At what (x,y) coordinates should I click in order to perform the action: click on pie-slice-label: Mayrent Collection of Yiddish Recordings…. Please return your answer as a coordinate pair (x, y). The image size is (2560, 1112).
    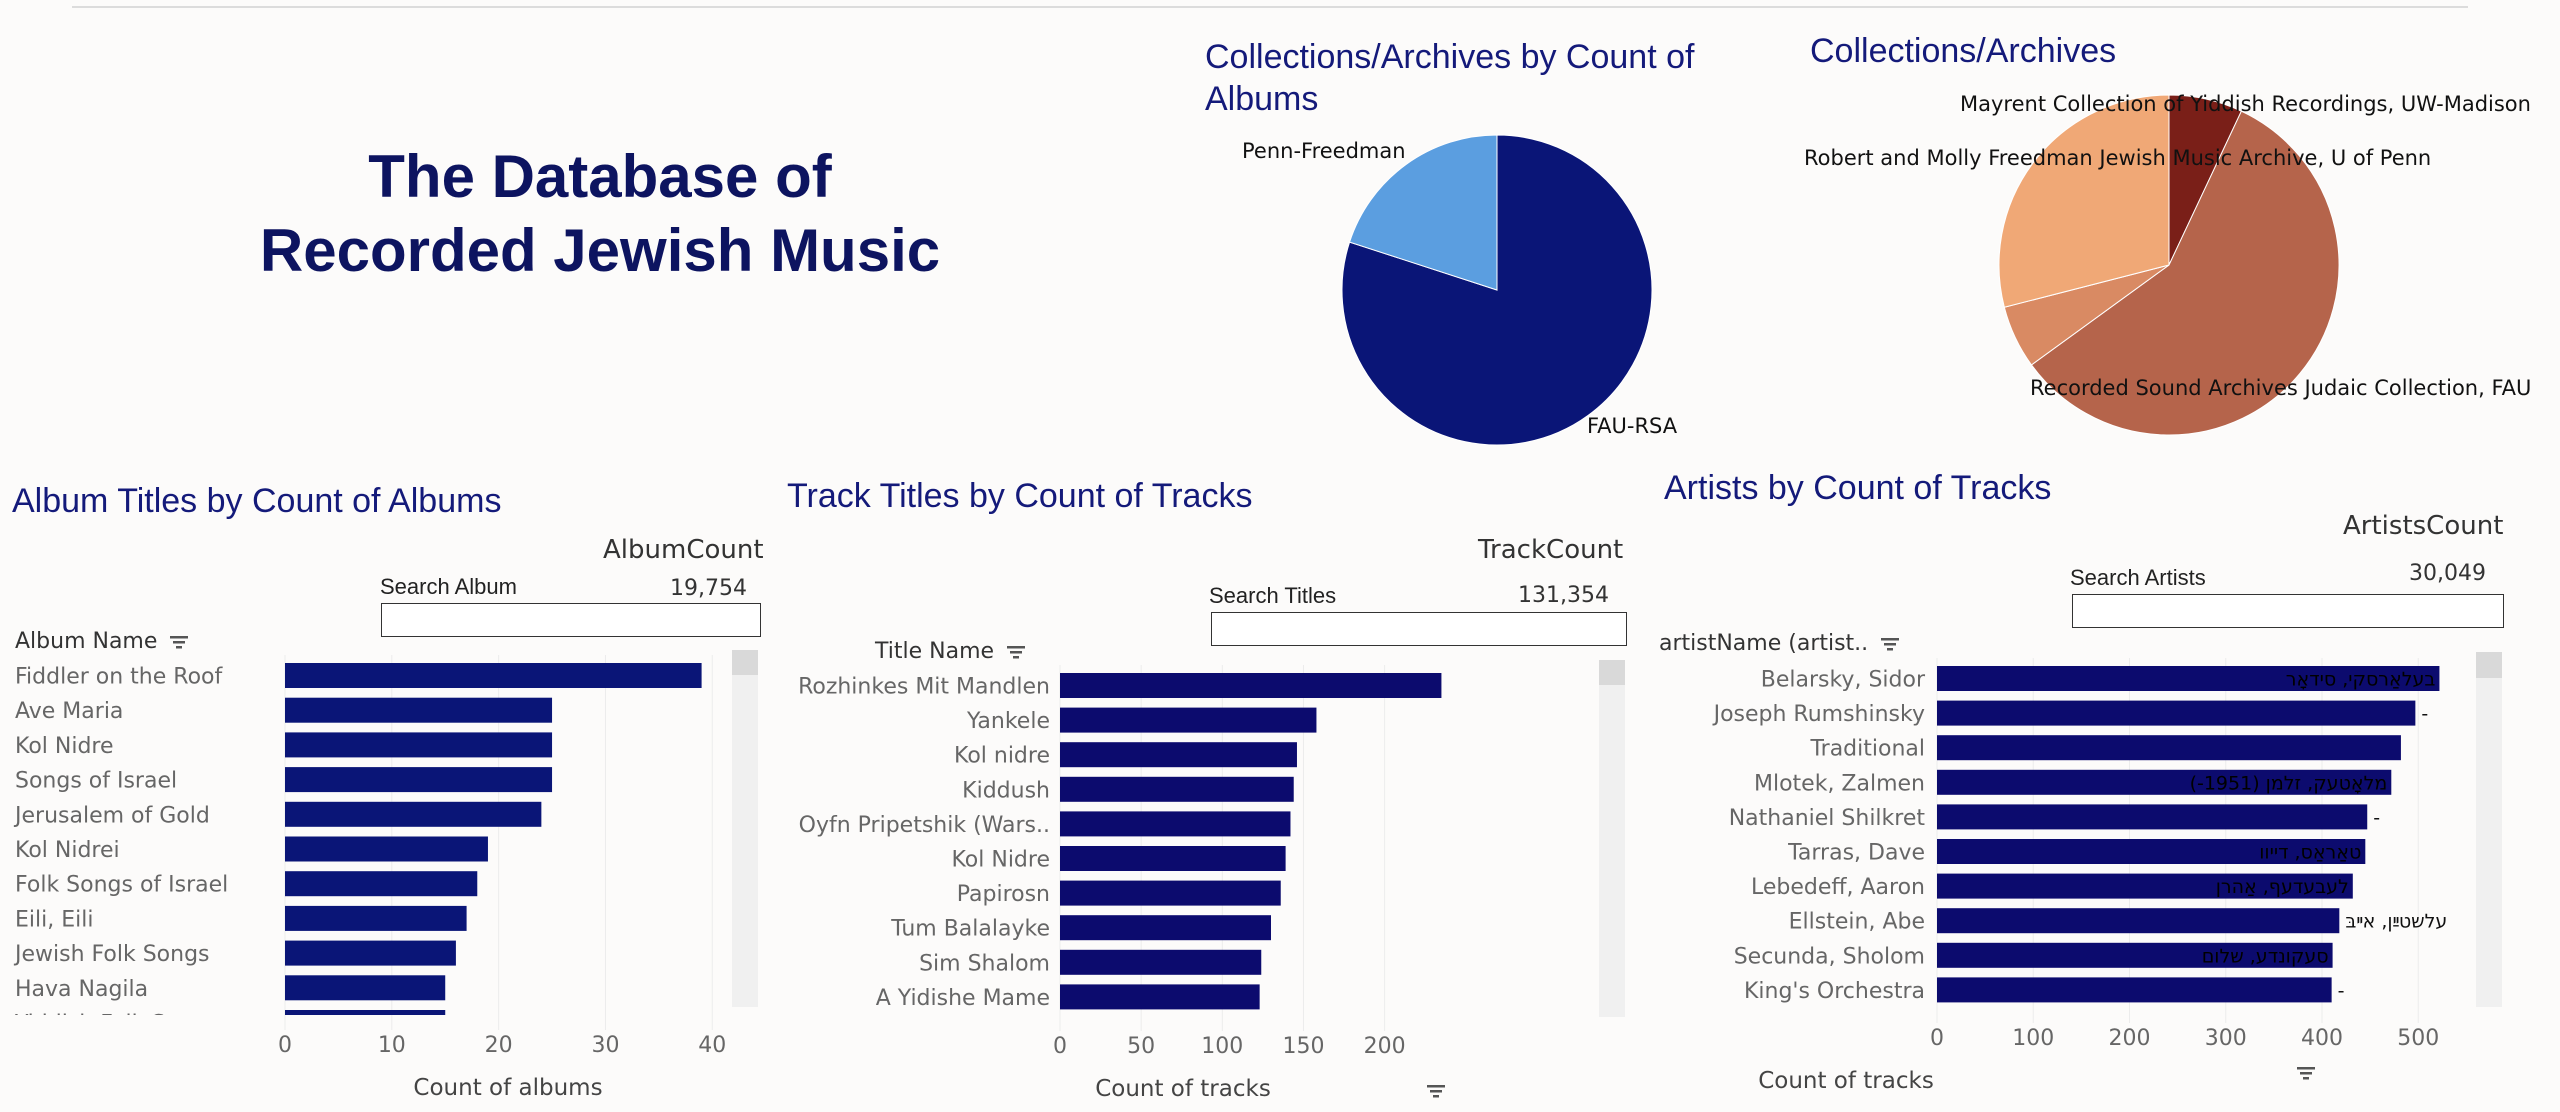
    Looking at the image, I should click on (2245, 104).